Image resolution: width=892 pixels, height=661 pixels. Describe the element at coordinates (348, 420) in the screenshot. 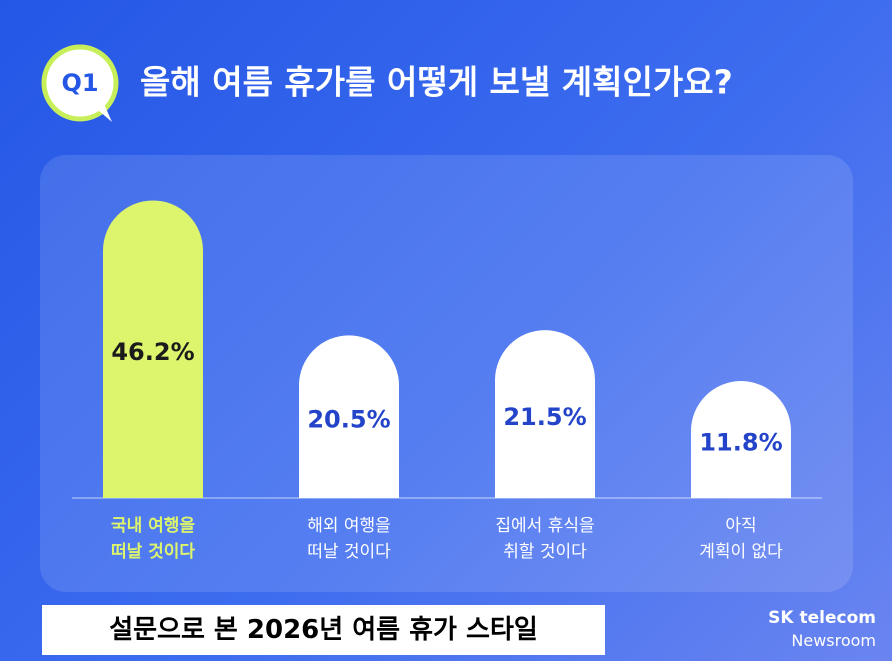

I see `value-label: 20.5%` at that location.